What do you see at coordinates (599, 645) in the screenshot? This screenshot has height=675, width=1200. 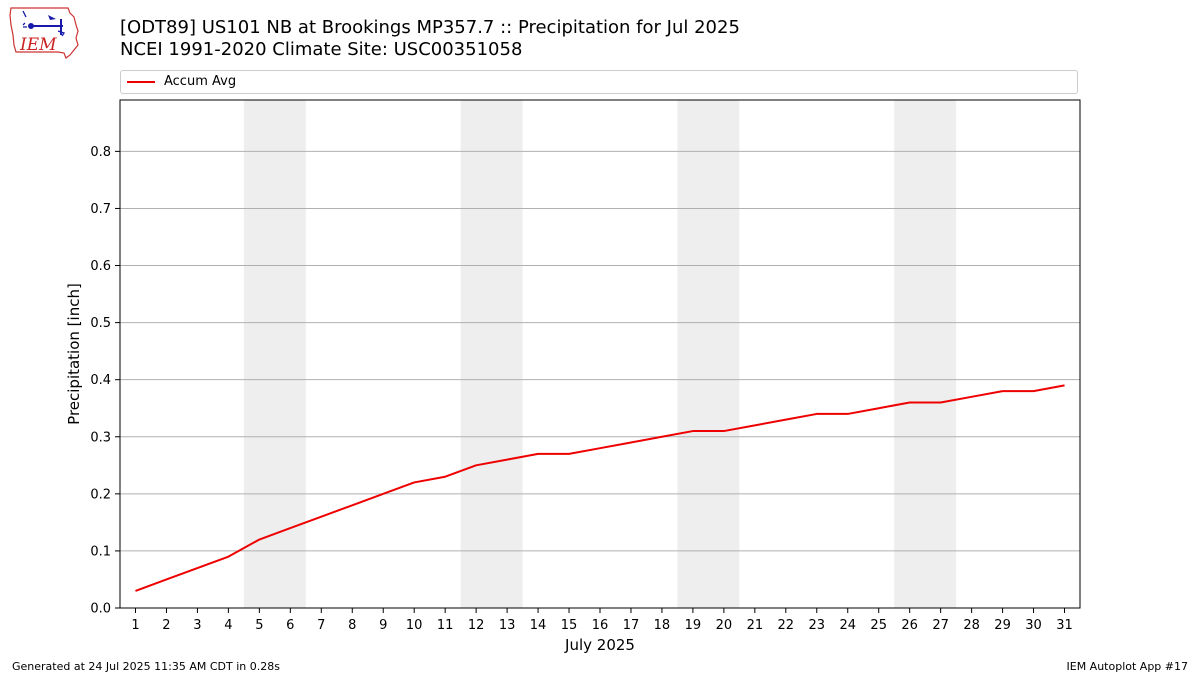 I see `x-axis-label: July 2025` at bounding box center [599, 645].